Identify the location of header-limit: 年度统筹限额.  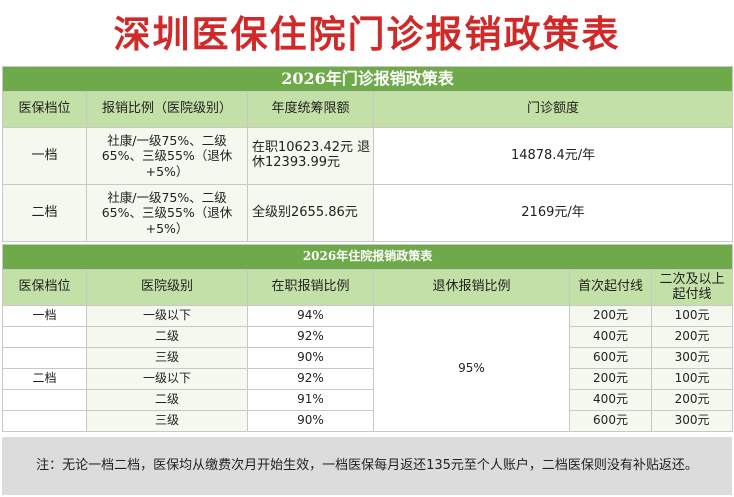
(310, 109).